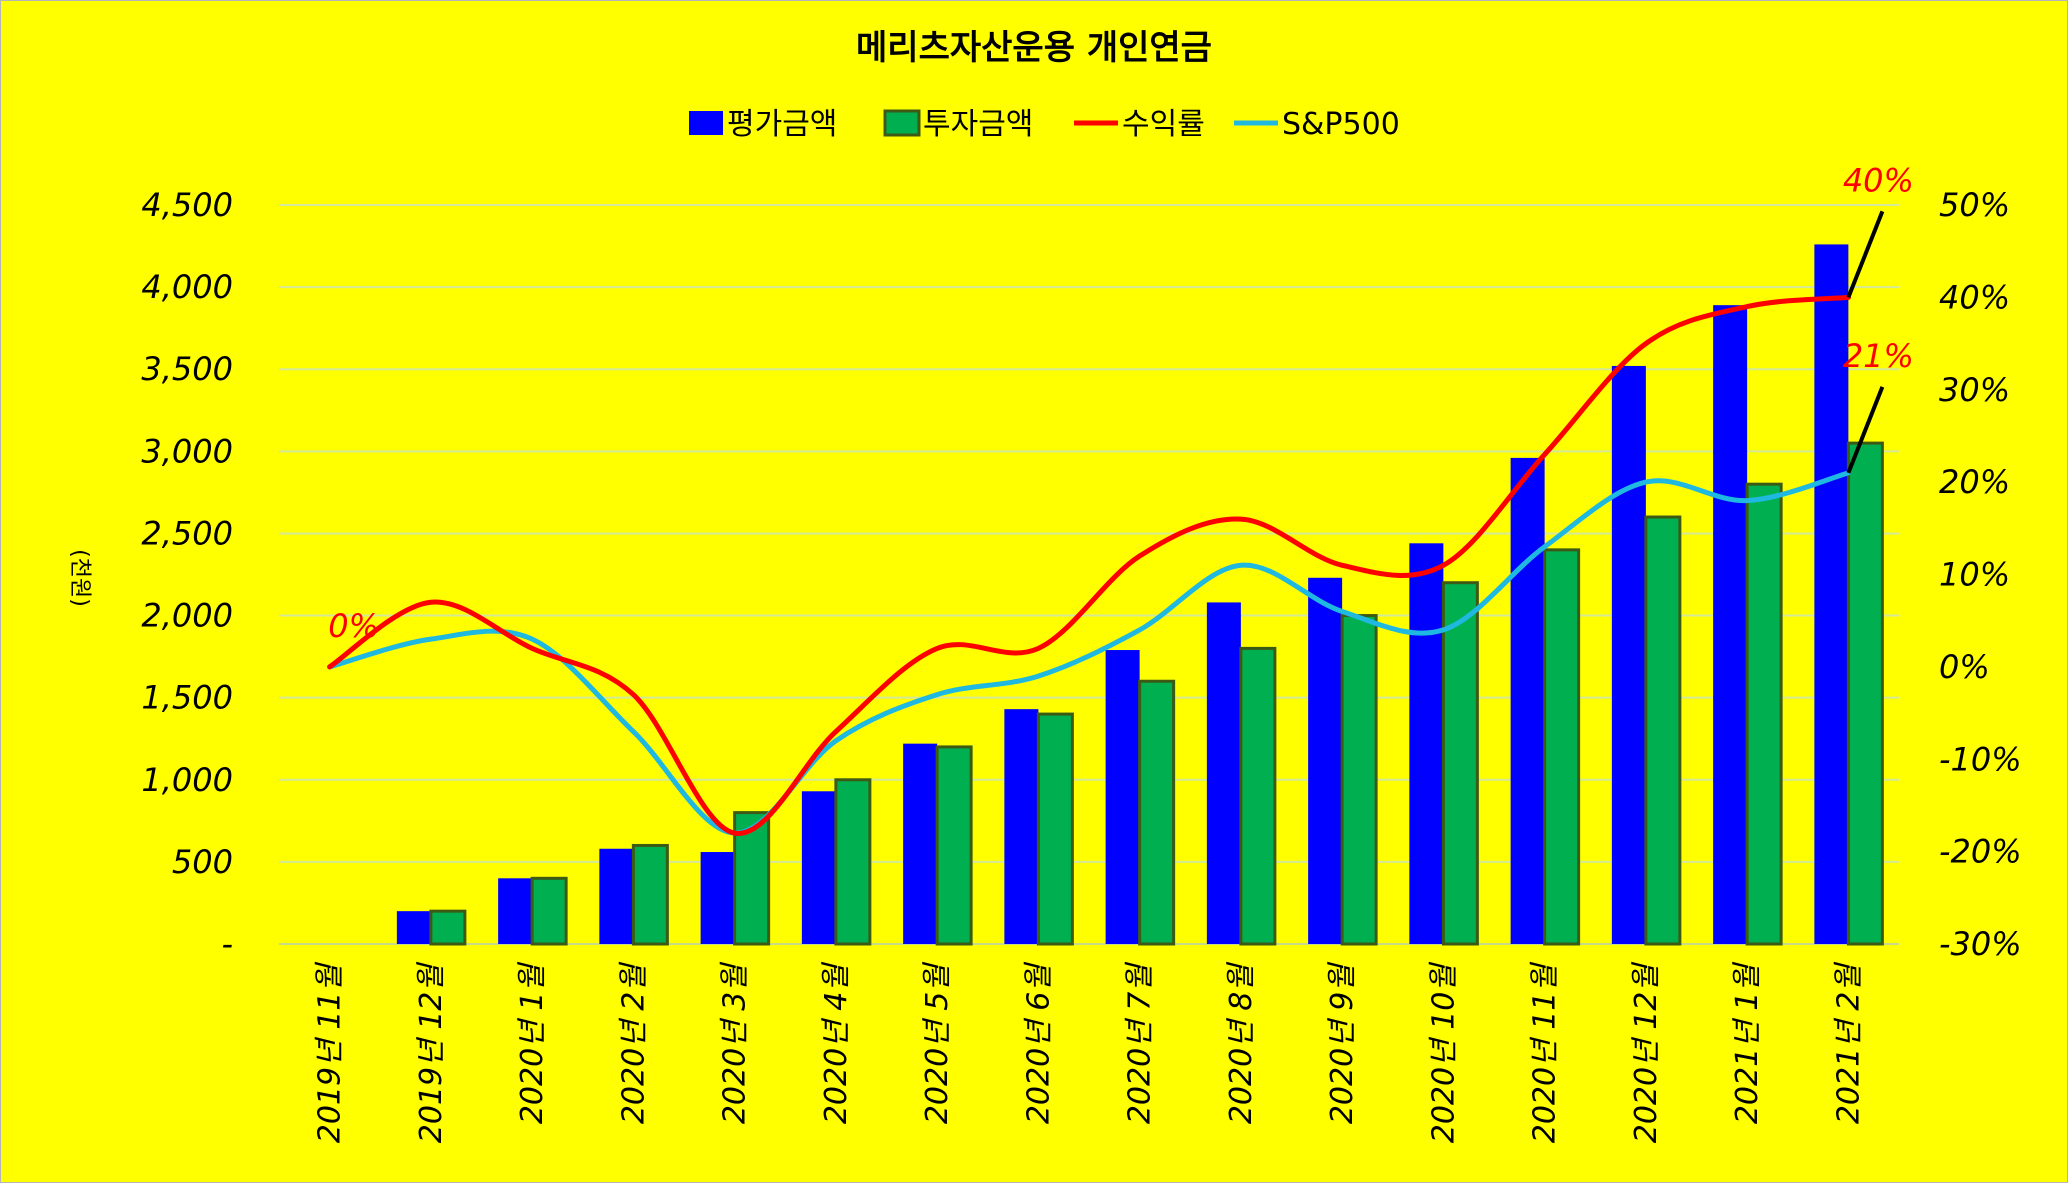 This screenshot has width=2068, height=1183. What do you see at coordinates (187, 205) in the screenshot?
I see `y-left-tick: 4,500` at bounding box center [187, 205].